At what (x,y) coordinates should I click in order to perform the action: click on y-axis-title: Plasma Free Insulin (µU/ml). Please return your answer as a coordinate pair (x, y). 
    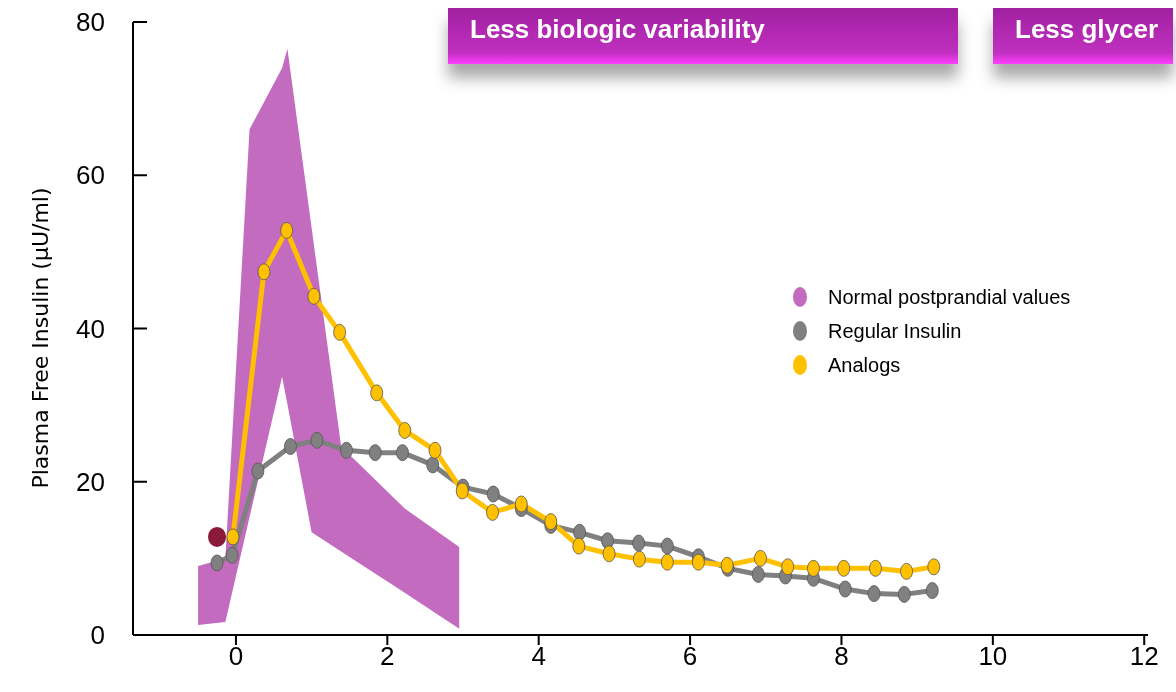
    Looking at the image, I should click on (40, 338).